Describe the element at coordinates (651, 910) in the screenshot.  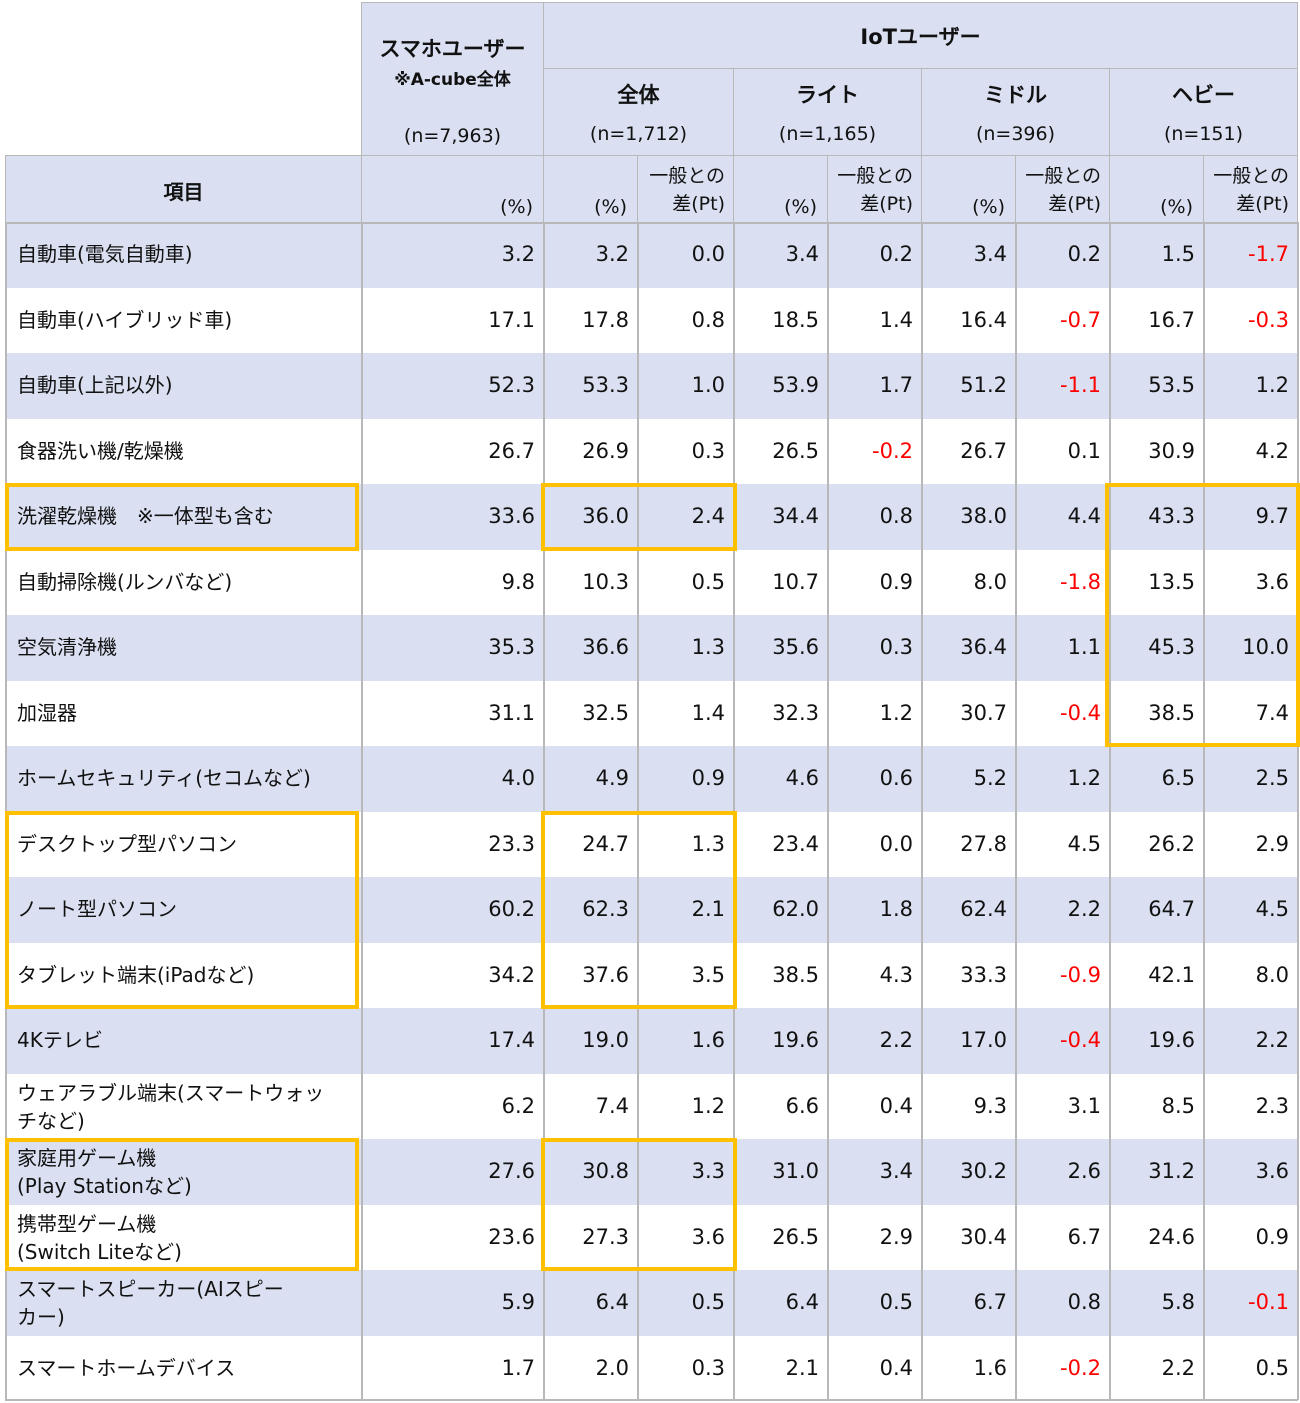
I see `table-row: ノート型パソコン 60.2 62.3 2.1 62.0 1.8 62.4 2.2 64.7 4.5` at that location.